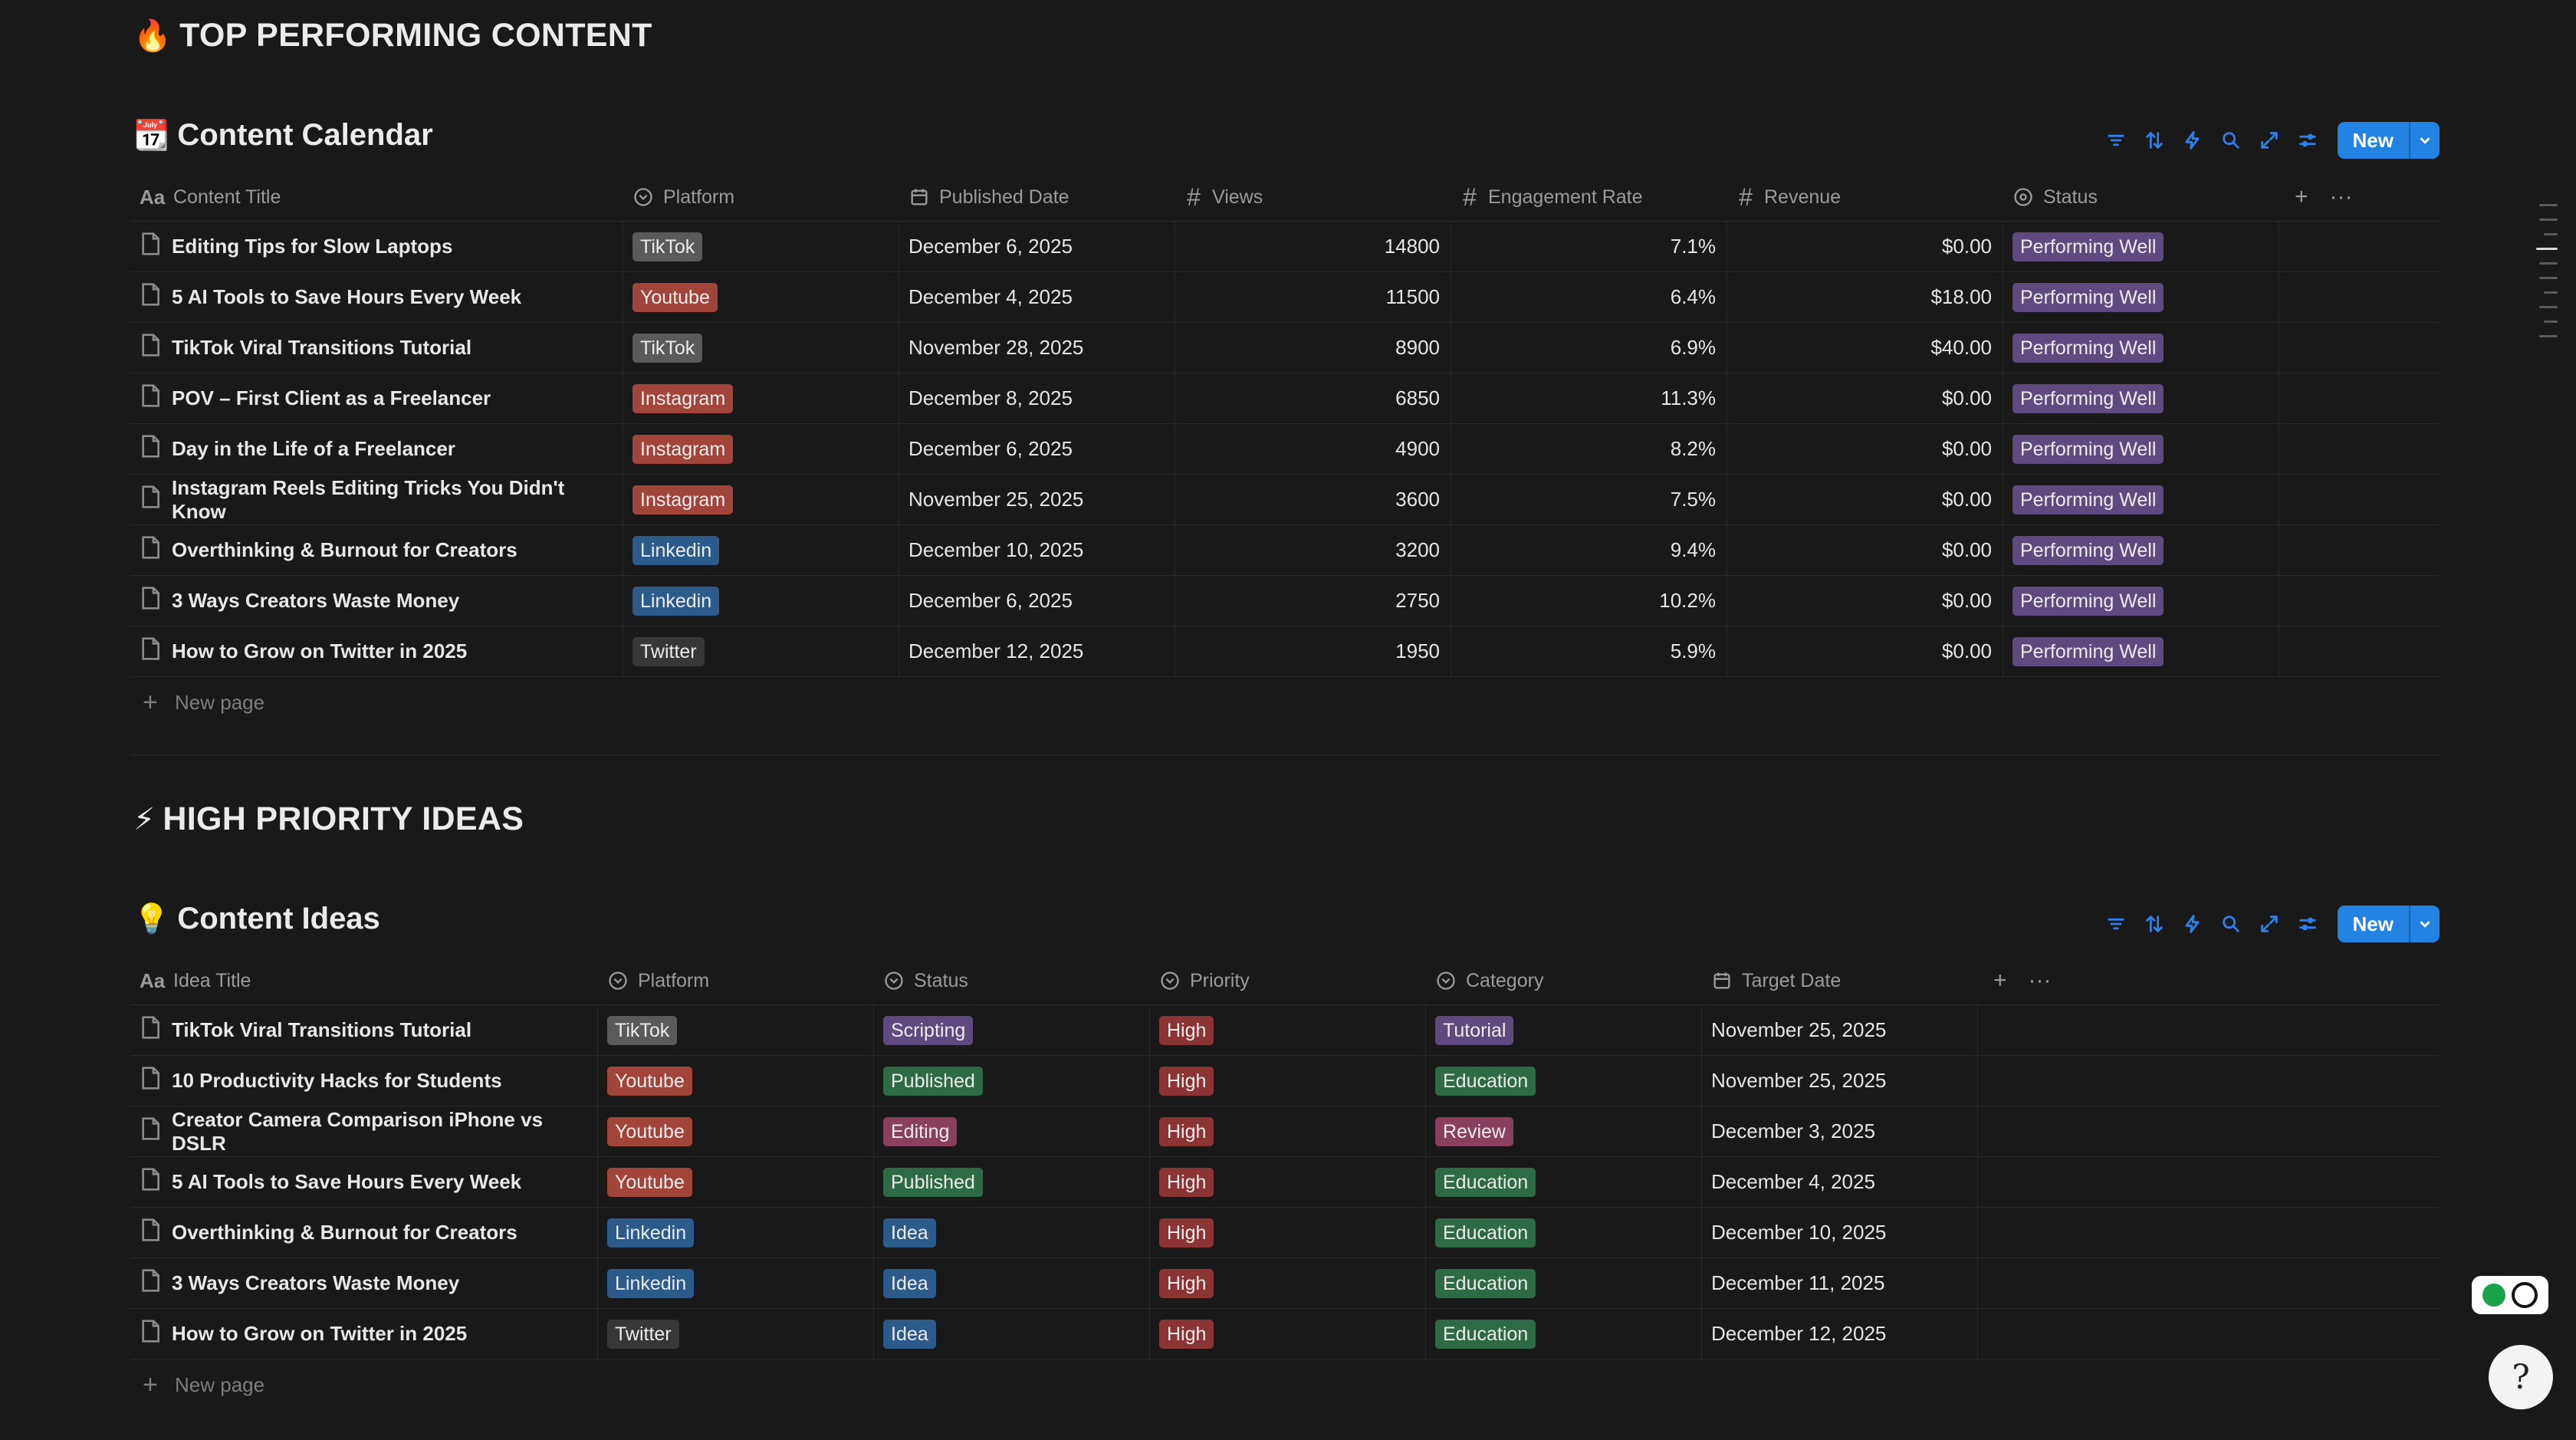 The image size is (2576, 1440). I want to click on title-cell: Creator Camera Comparison iPhone vs DSLR, so click(364, 1131).